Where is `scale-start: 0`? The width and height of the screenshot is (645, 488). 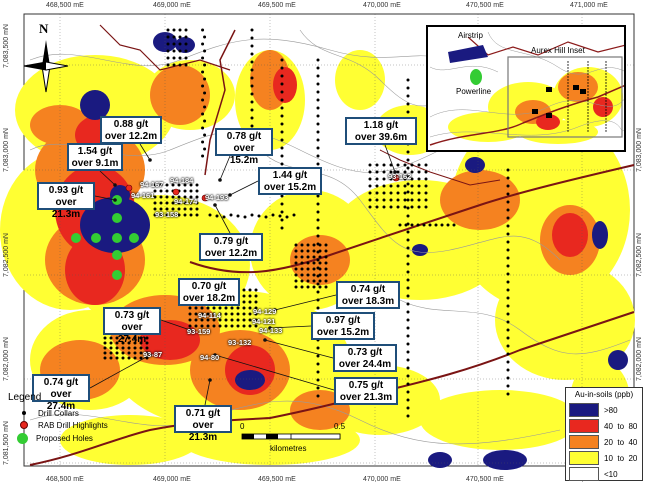
scale-start: 0 is located at coordinates (242, 426).